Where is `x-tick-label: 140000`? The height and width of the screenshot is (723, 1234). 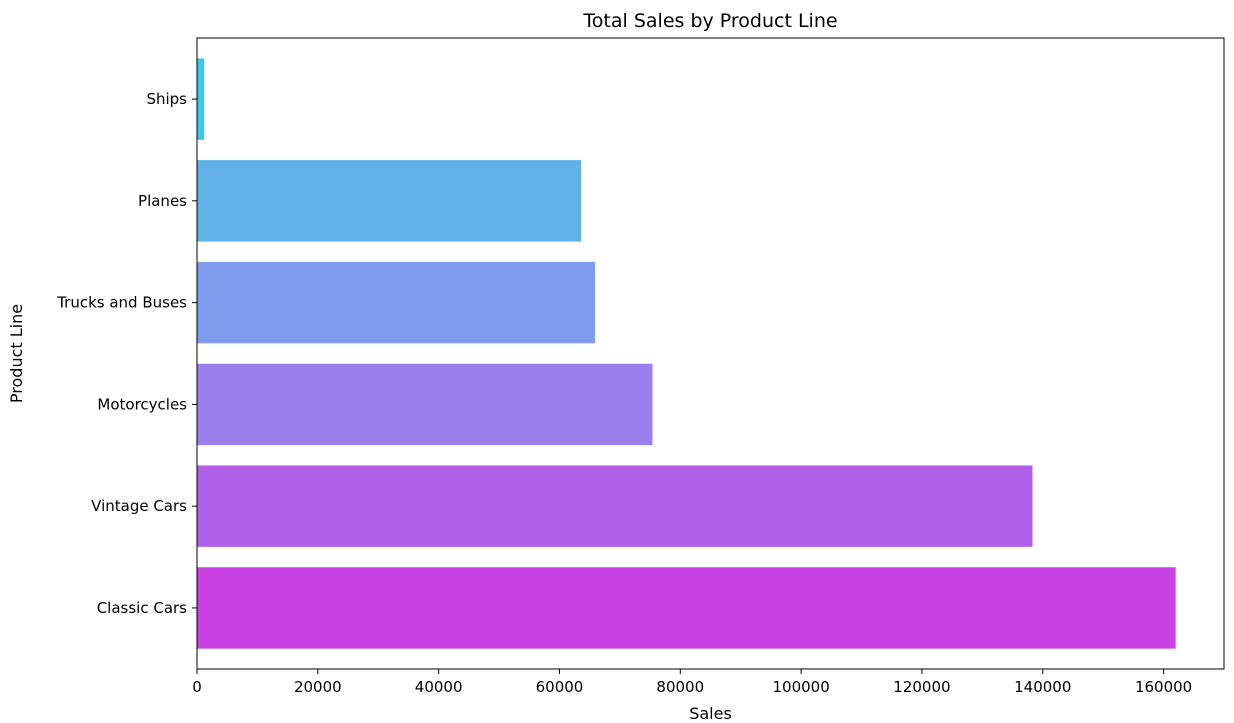 x-tick-label: 140000 is located at coordinates (1042, 687).